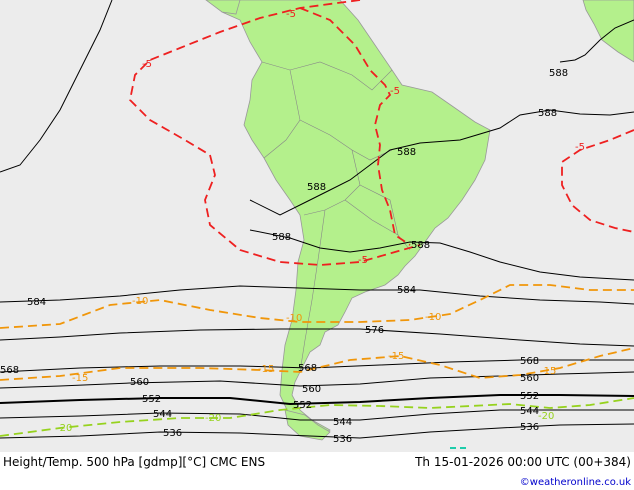  What do you see at coordinates (441, 162) in the screenshot?
I see `contour-588-north` at bounding box center [441, 162].